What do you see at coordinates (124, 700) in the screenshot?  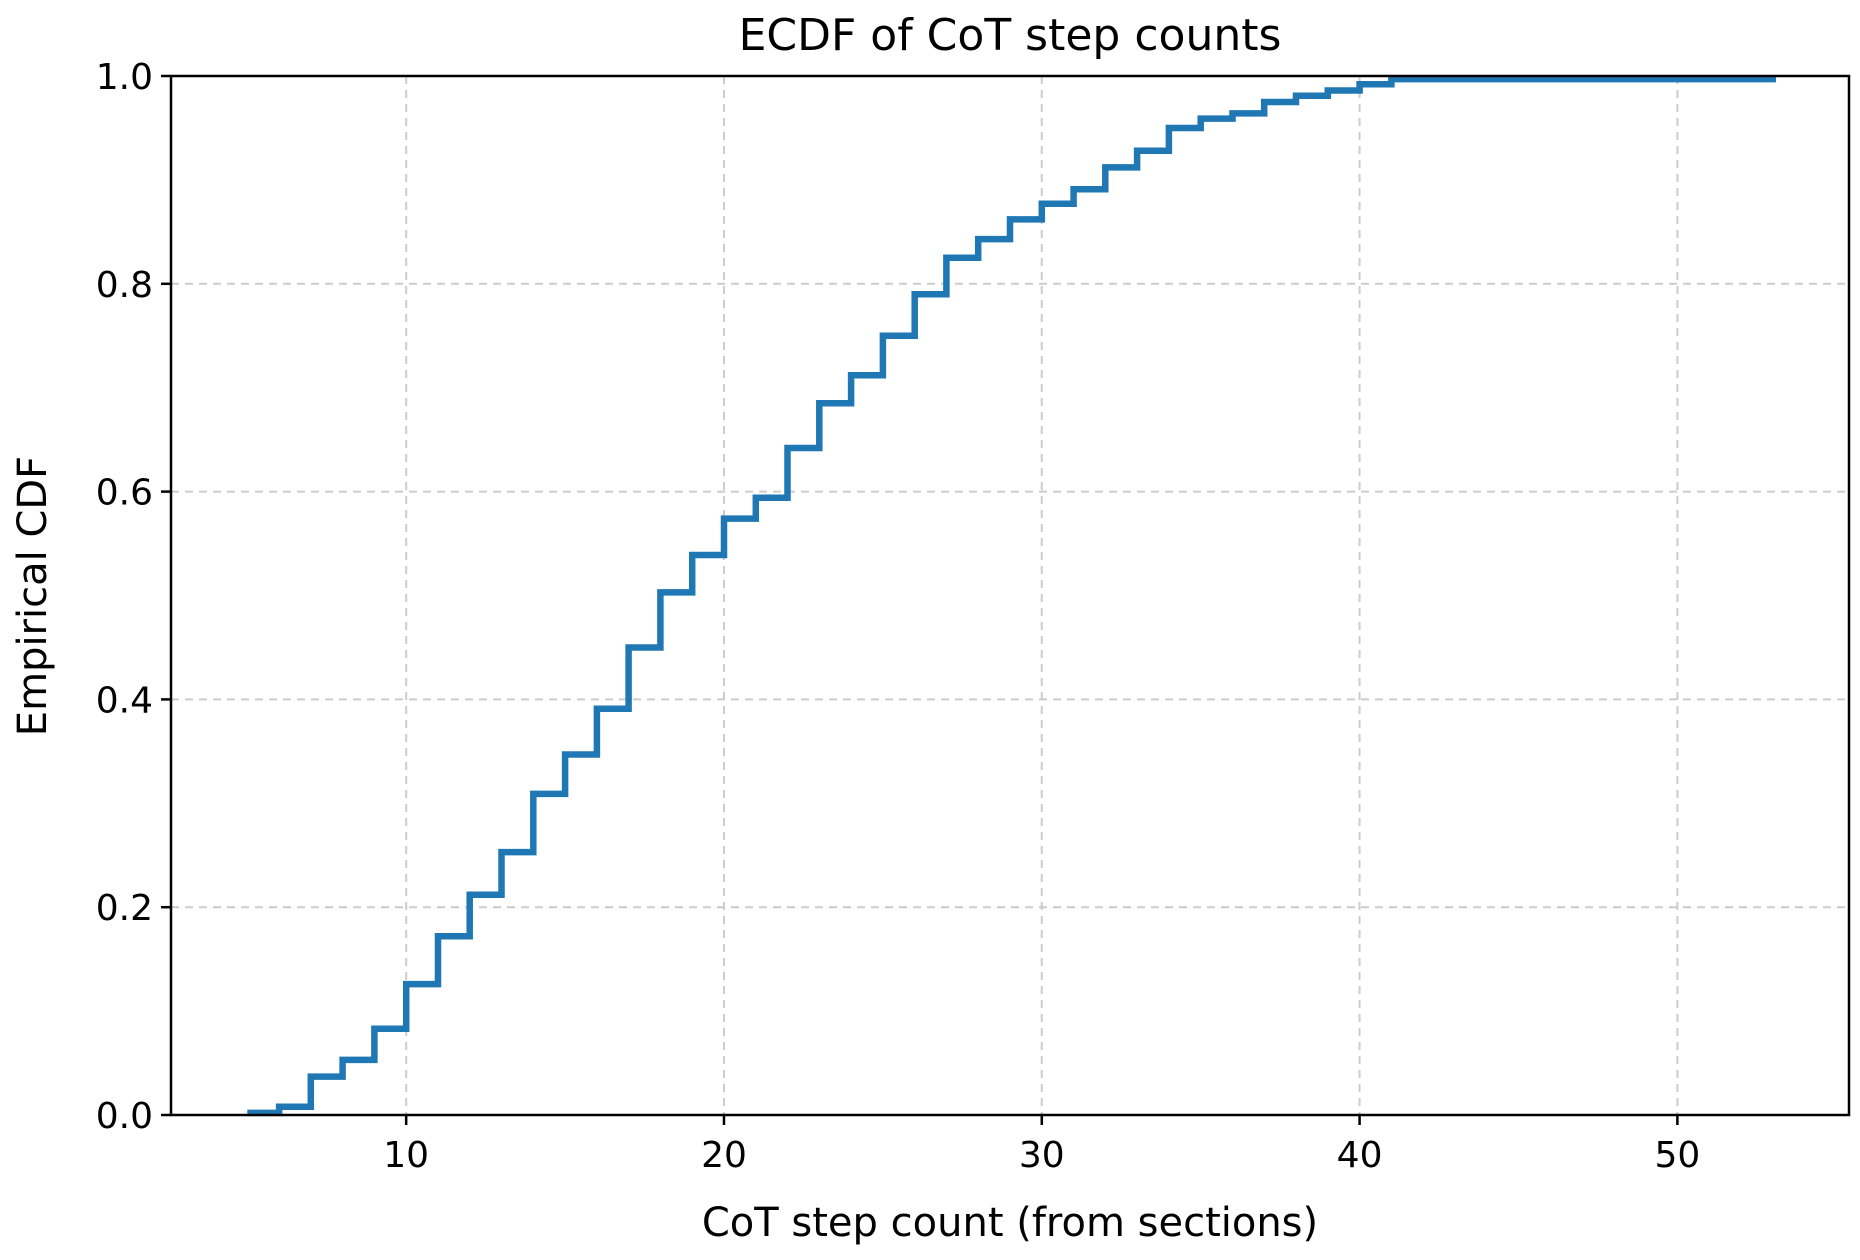 I see `y-tick-label: 0.4` at bounding box center [124, 700].